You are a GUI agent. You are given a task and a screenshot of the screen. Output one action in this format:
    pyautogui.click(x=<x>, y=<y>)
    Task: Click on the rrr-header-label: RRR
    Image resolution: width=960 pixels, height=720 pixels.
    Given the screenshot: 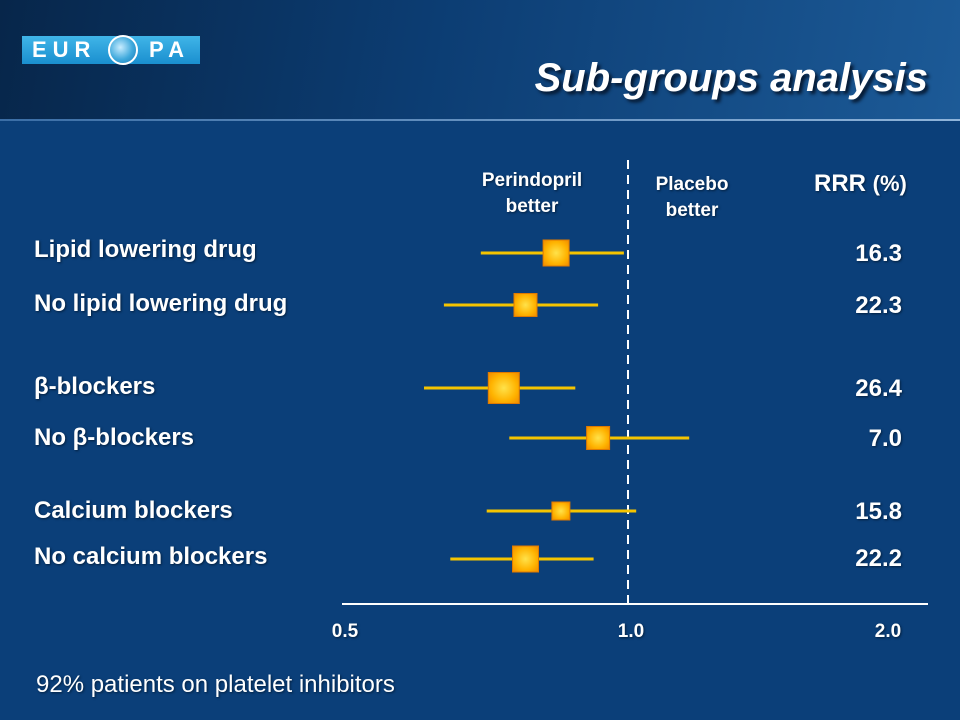 What is the action you would take?
    pyautogui.click(x=840, y=183)
    